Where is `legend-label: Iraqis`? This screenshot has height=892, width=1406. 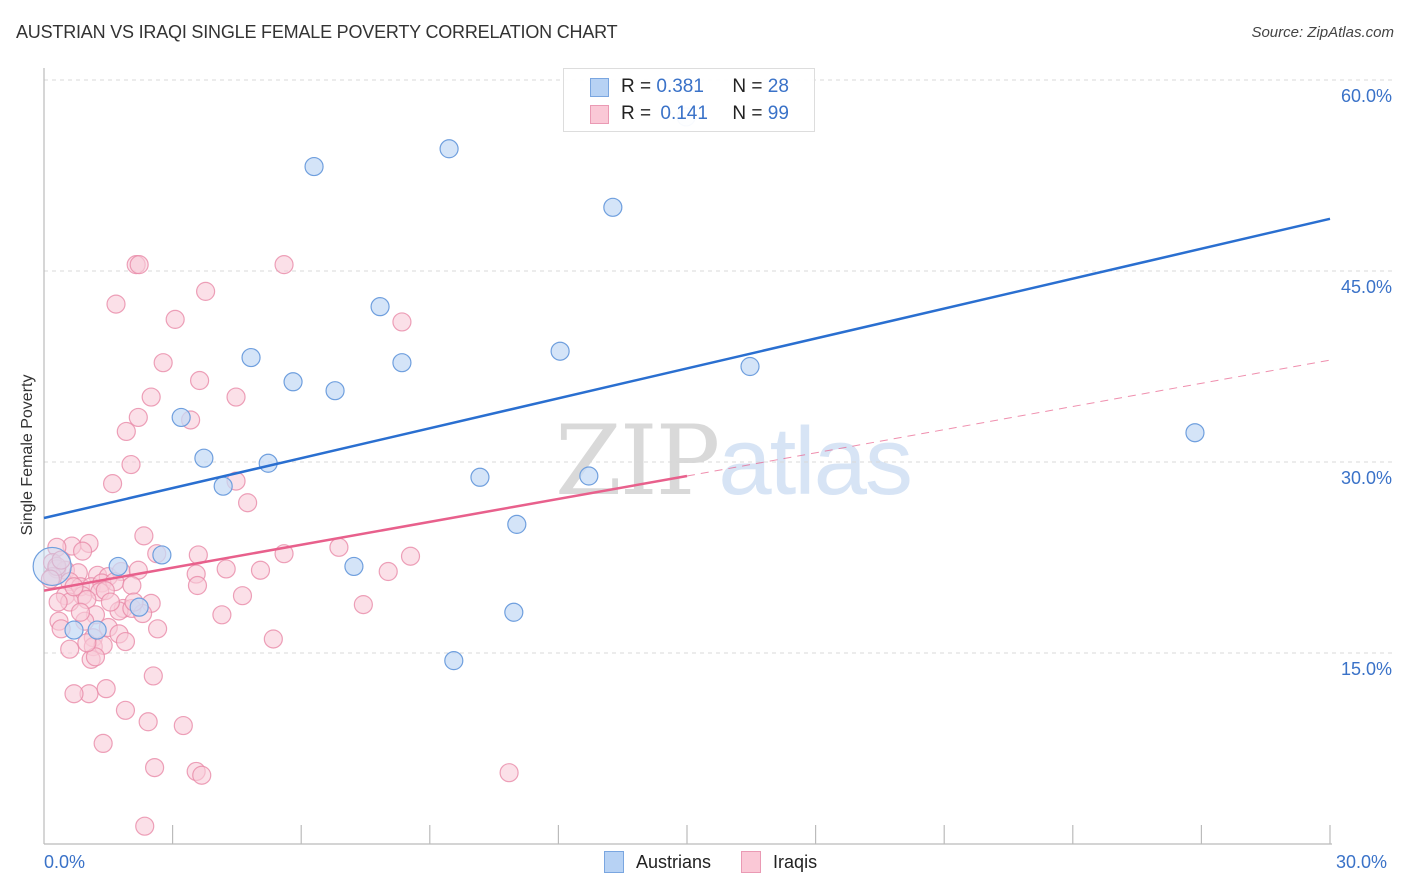
legend-label: Iraqis is located at coordinates (795, 861).